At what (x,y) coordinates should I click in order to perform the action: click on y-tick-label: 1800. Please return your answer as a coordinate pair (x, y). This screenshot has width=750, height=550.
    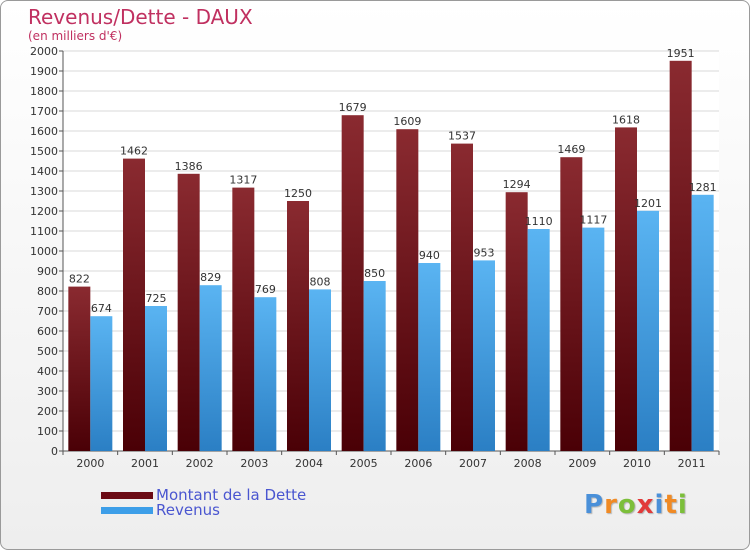
    Looking at the image, I should click on (44, 91).